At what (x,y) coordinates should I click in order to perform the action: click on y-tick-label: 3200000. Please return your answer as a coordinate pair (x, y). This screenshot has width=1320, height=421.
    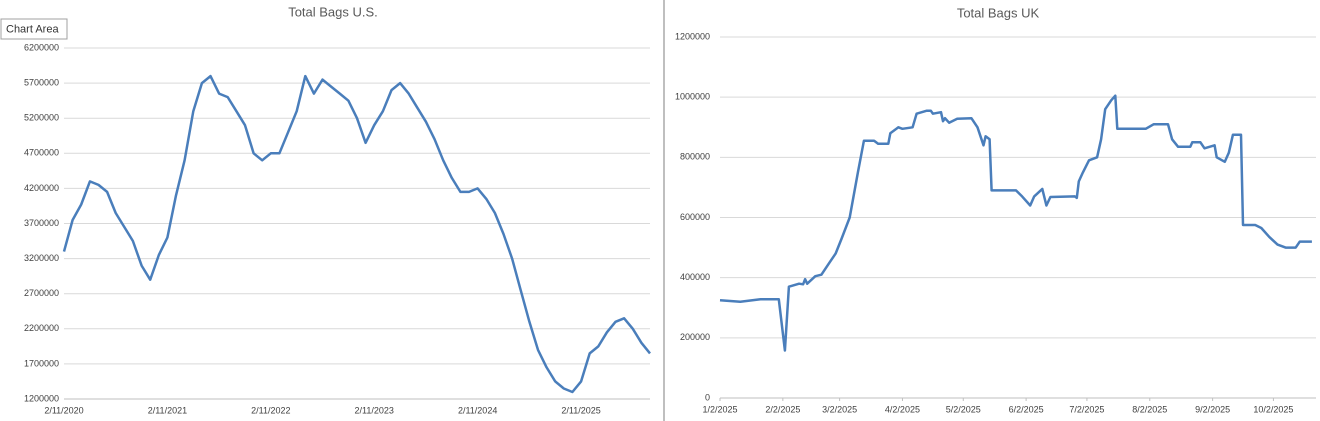
    Looking at the image, I should click on (41, 258).